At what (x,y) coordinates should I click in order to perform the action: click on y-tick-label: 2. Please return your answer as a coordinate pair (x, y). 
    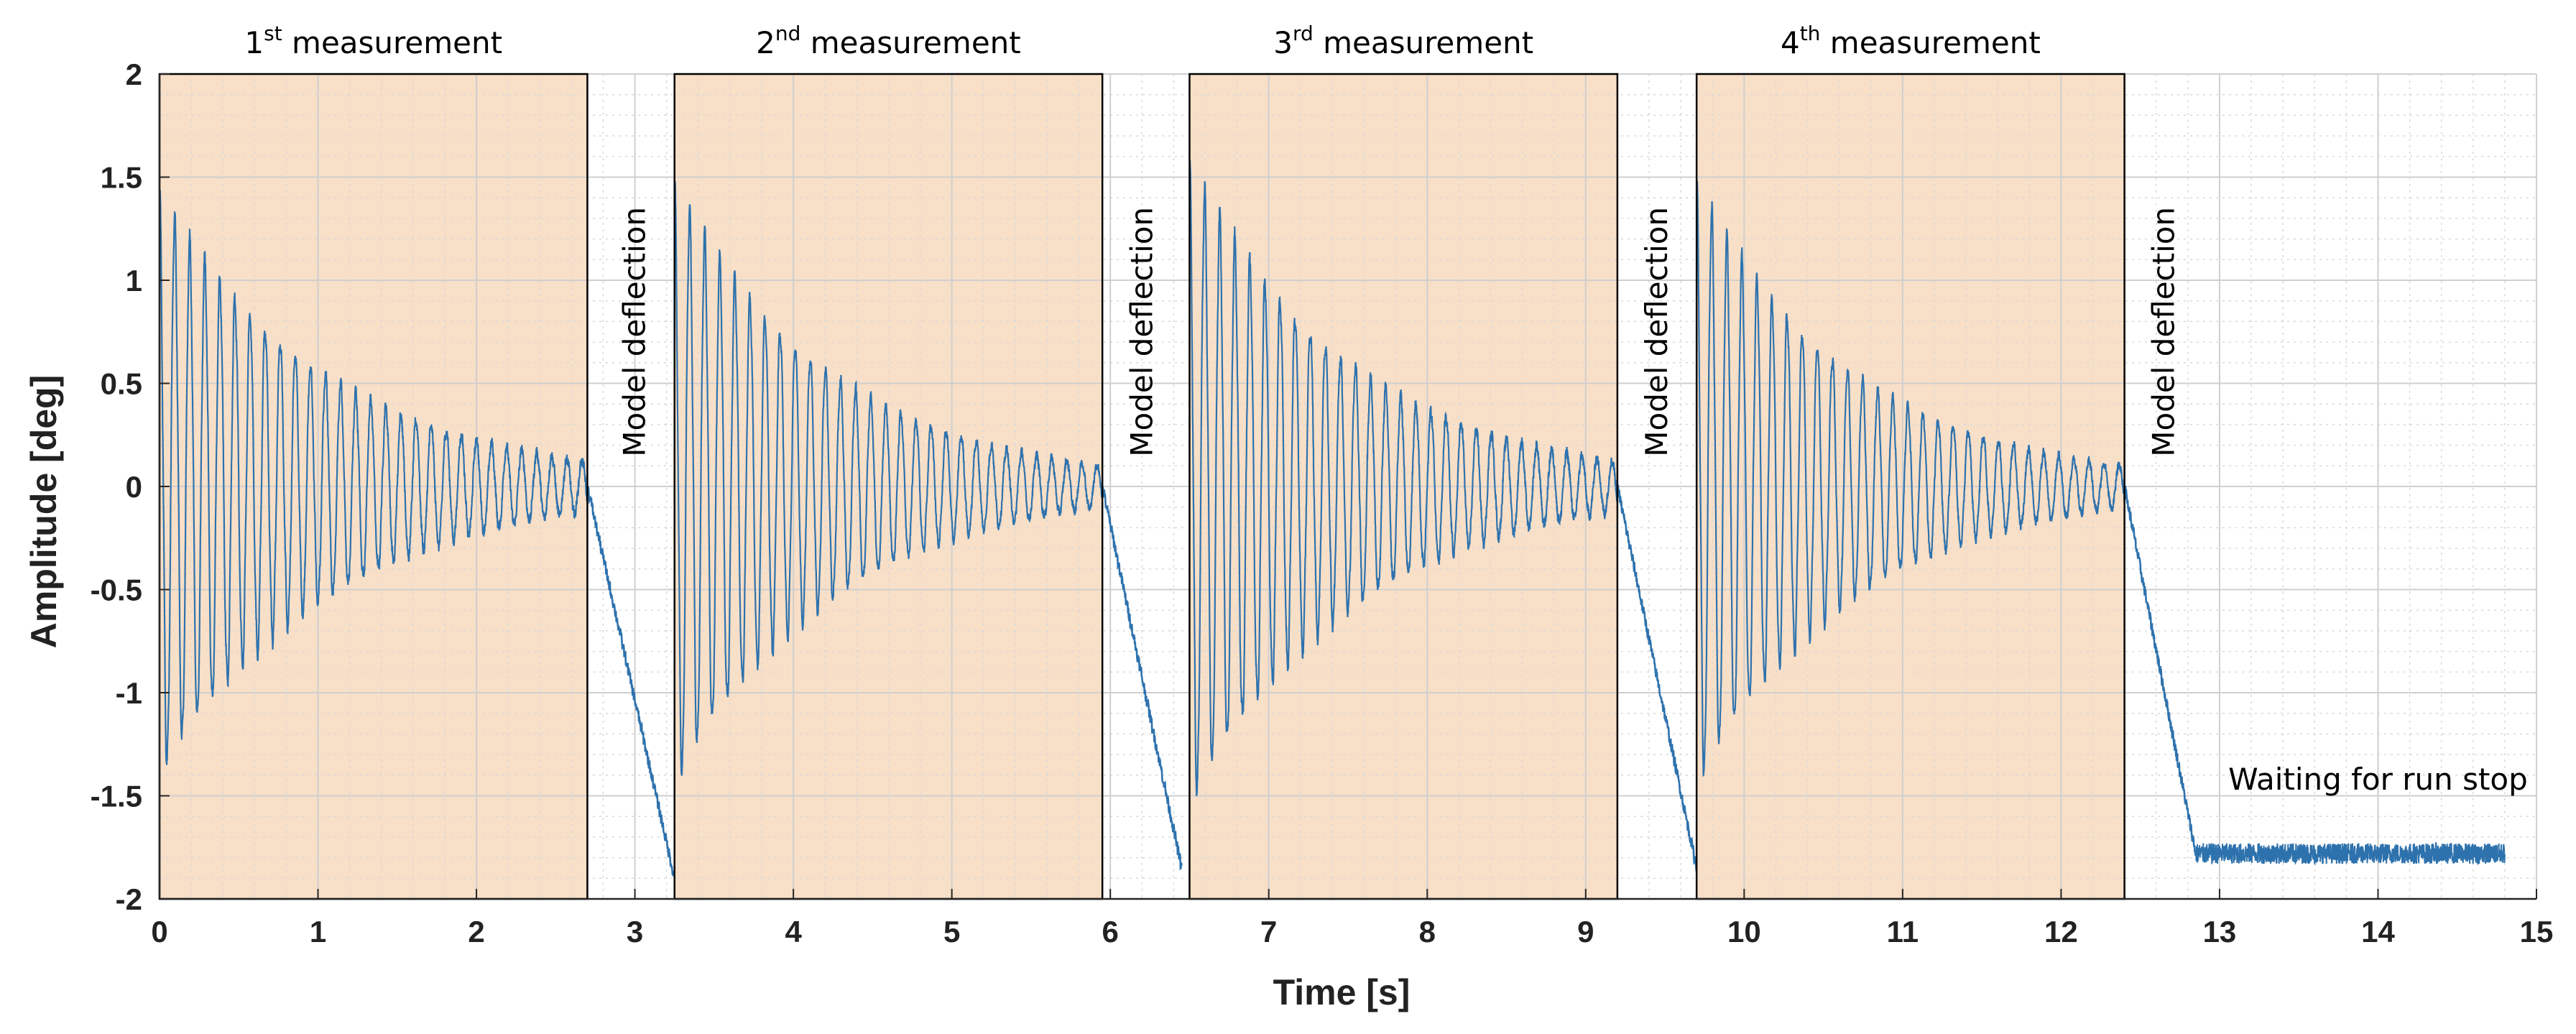
    Looking at the image, I should click on (134, 74).